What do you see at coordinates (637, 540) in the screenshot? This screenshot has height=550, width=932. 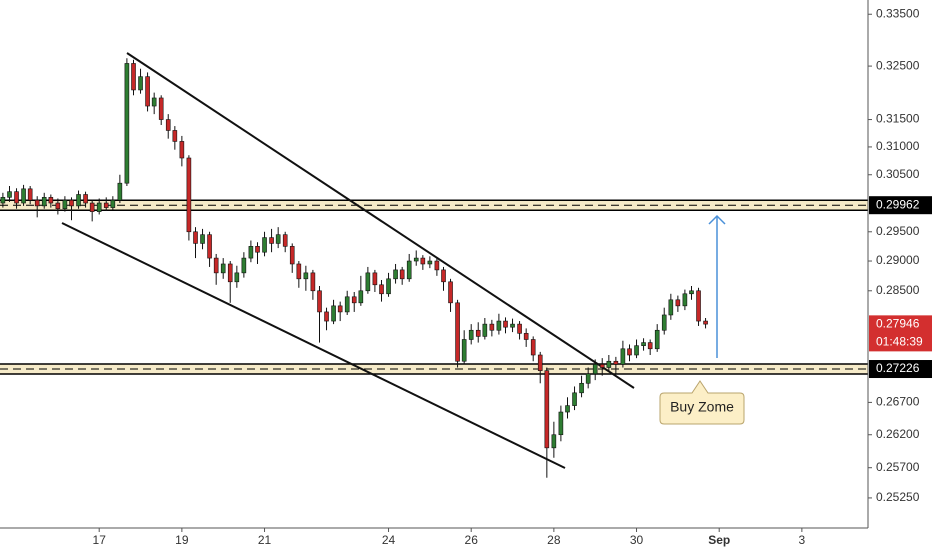 I see `x-tick-label: 30` at bounding box center [637, 540].